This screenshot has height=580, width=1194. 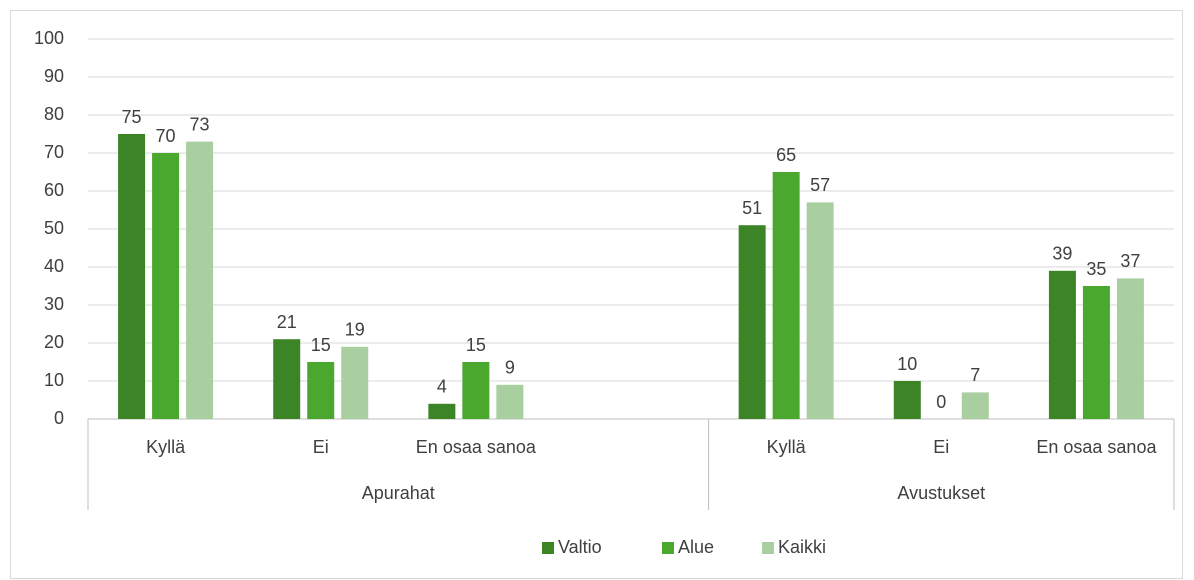 I want to click on y-tick-label: 100, so click(x=49, y=38).